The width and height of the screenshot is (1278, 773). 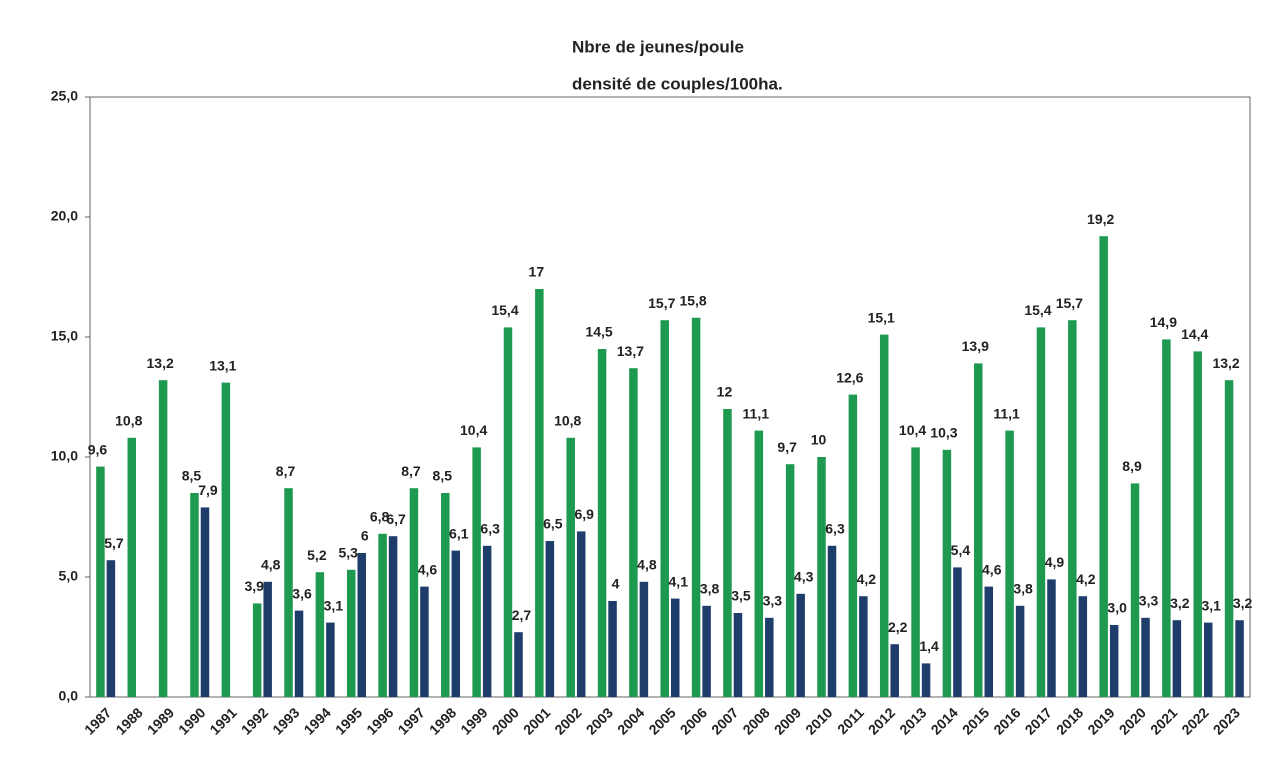 I want to click on x-tick-label: 1993, so click(x=285, y=720).